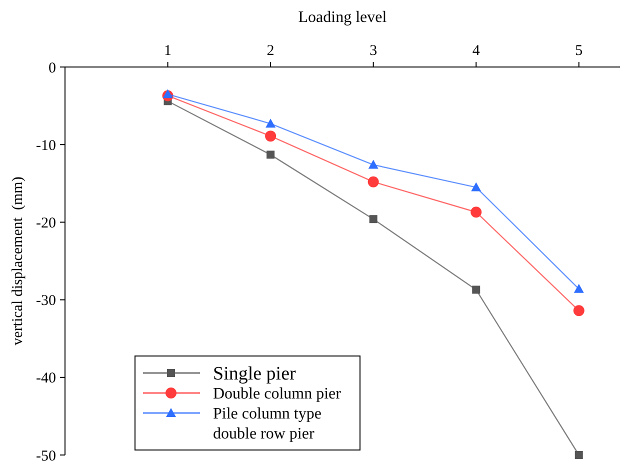  Describe the element at coordinates (46, 146) in the screenshot. I see `y-tick-label: -10` at that location.